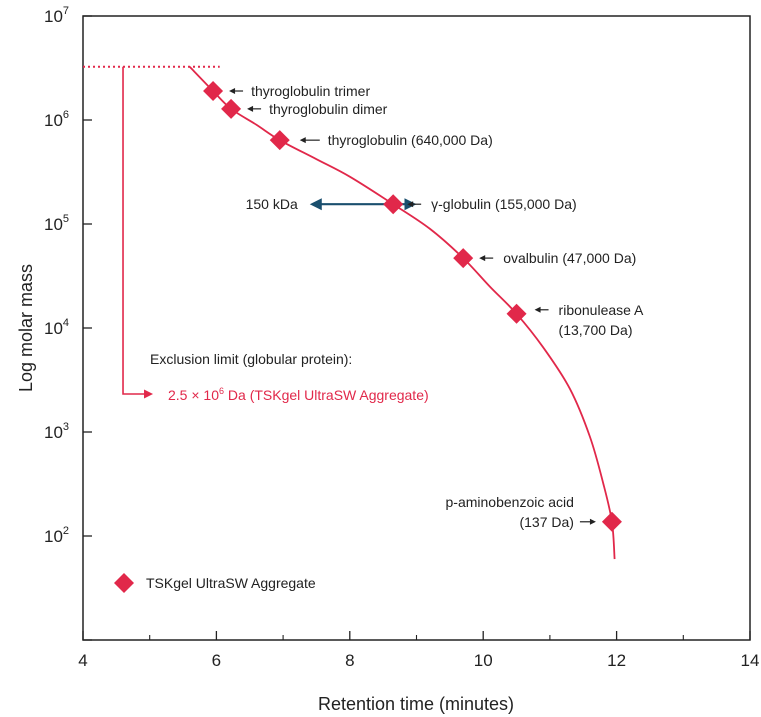  I want to click on y-tick-label: 10⁴, so click(56, 327).